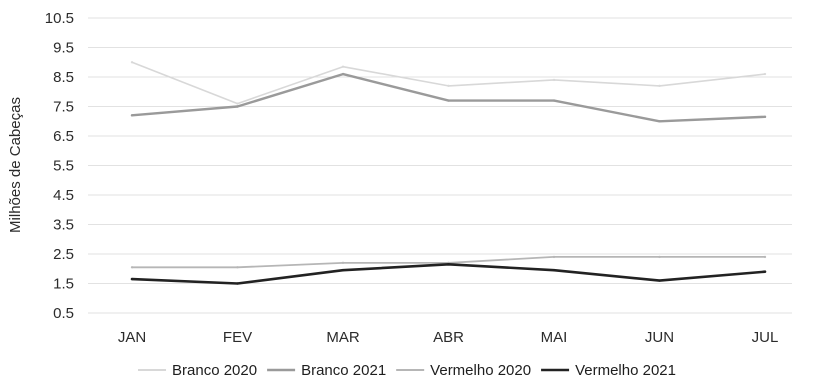 The image size is (814, 383). Describe the element at coordinates (63, 313) in the screenshot. I see `y-tick-label: 0.5` at that location.